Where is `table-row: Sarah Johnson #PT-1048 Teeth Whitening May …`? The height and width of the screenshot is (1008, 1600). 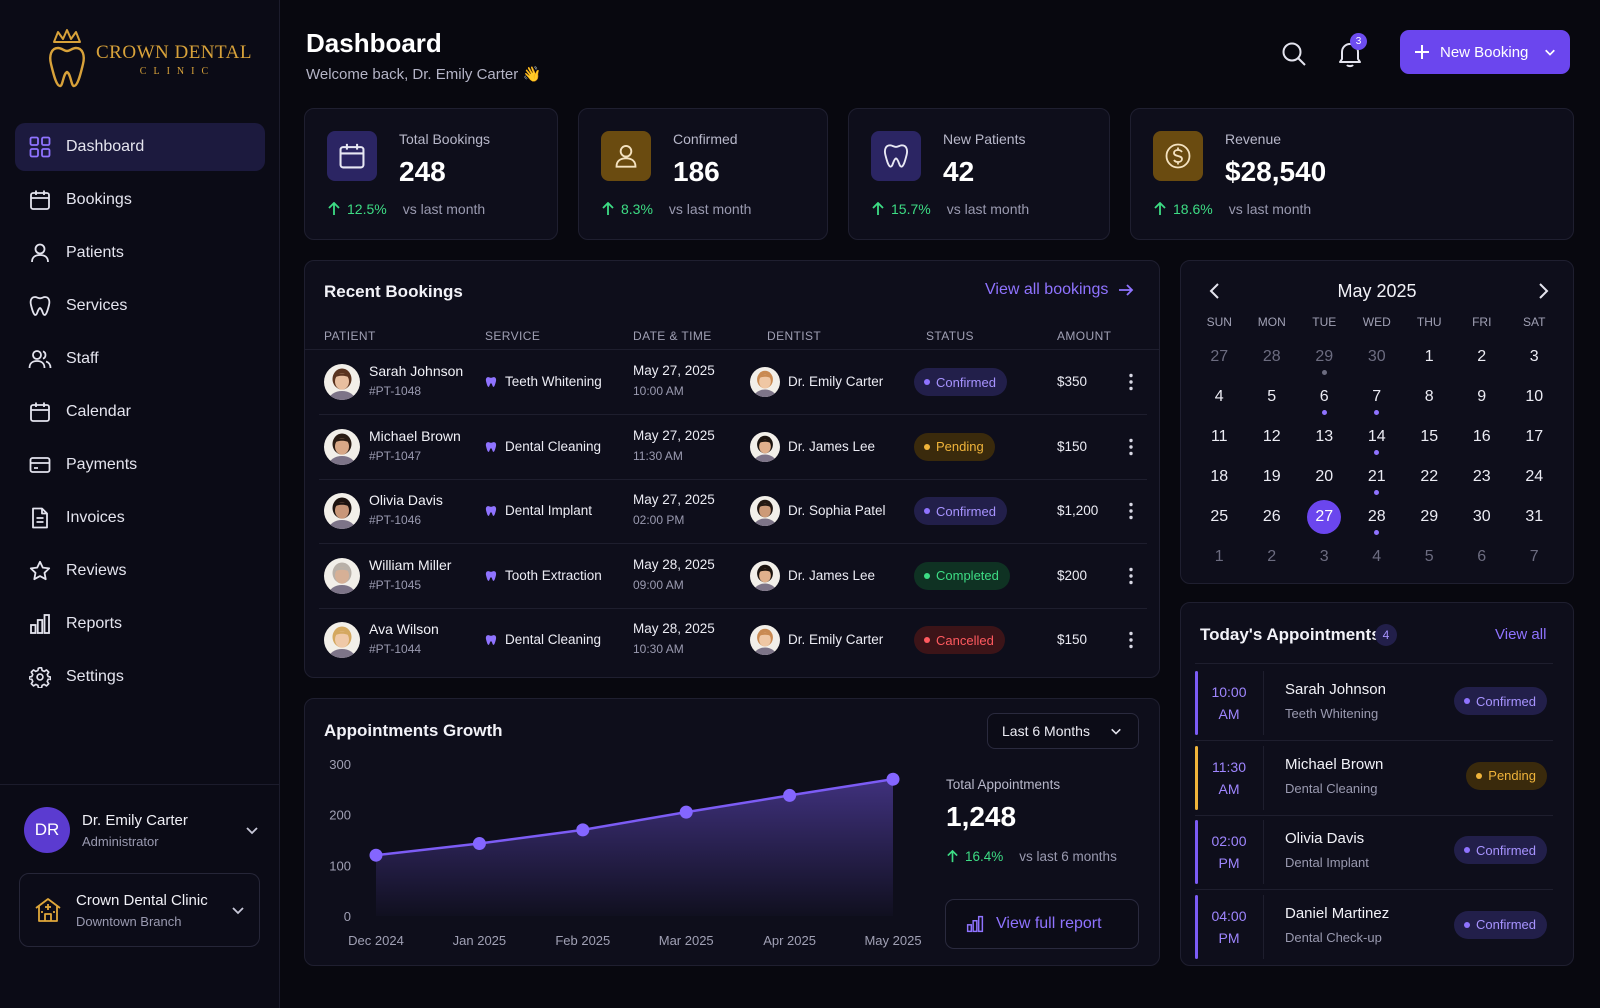
table-row: Sarah Johnson #PT-1048 Teeth Whitening May … is located at coordinates (732, 382).